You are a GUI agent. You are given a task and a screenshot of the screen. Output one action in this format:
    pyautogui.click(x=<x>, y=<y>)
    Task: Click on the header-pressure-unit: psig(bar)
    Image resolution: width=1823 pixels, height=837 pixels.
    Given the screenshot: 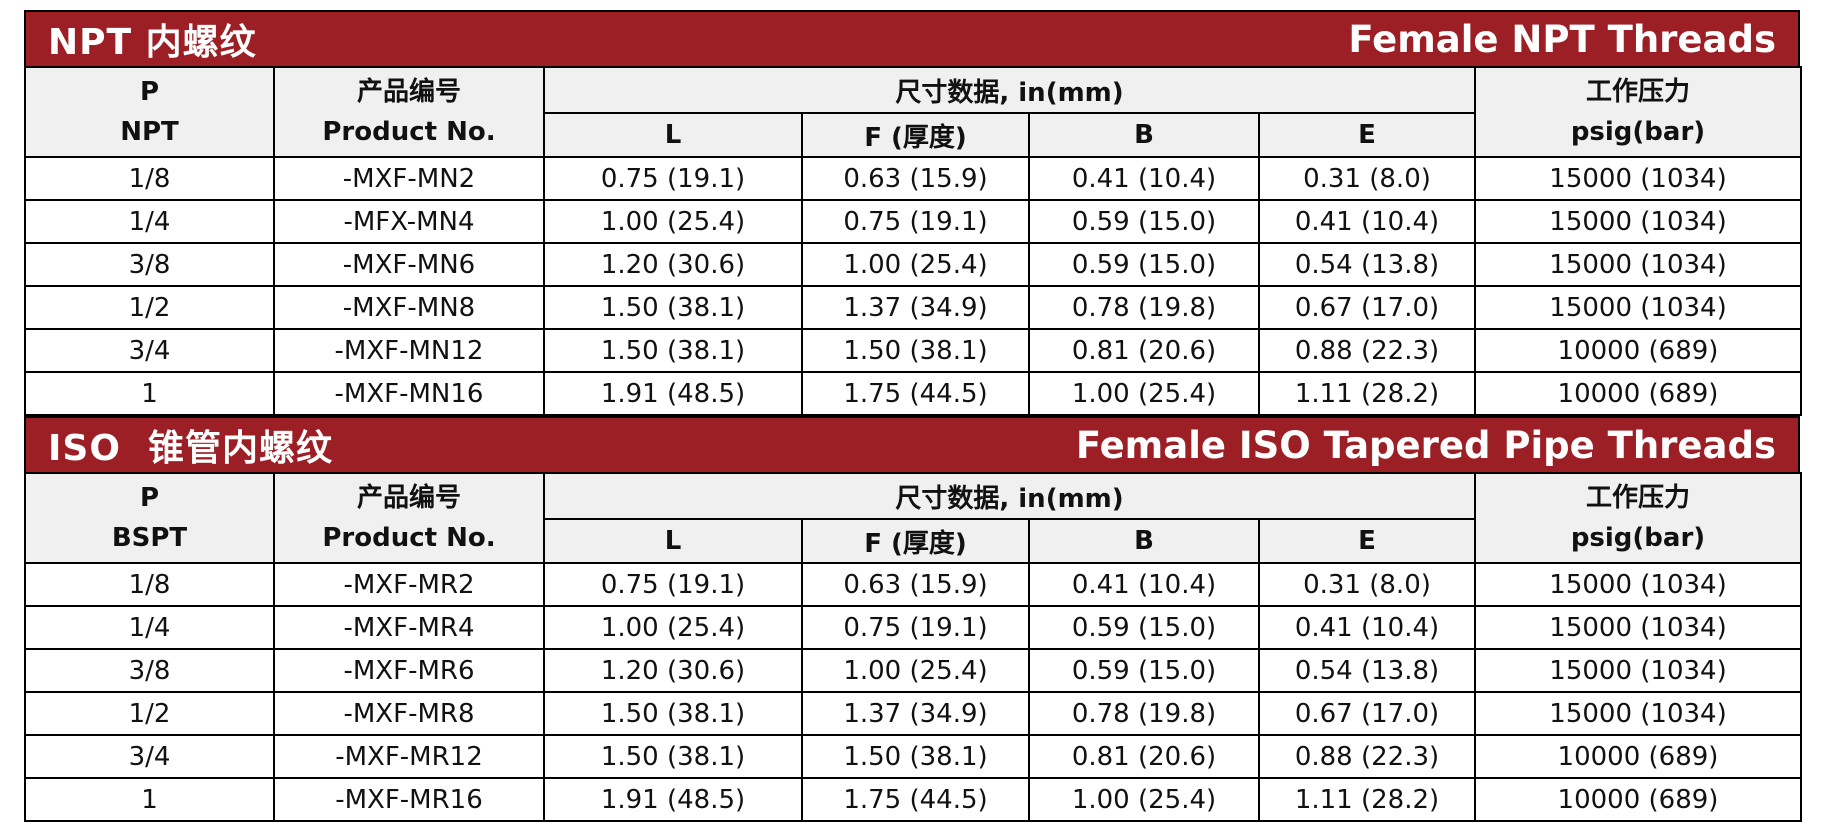 What is the action you would take?
    pyautogui.click(x=1638, y=538)
    